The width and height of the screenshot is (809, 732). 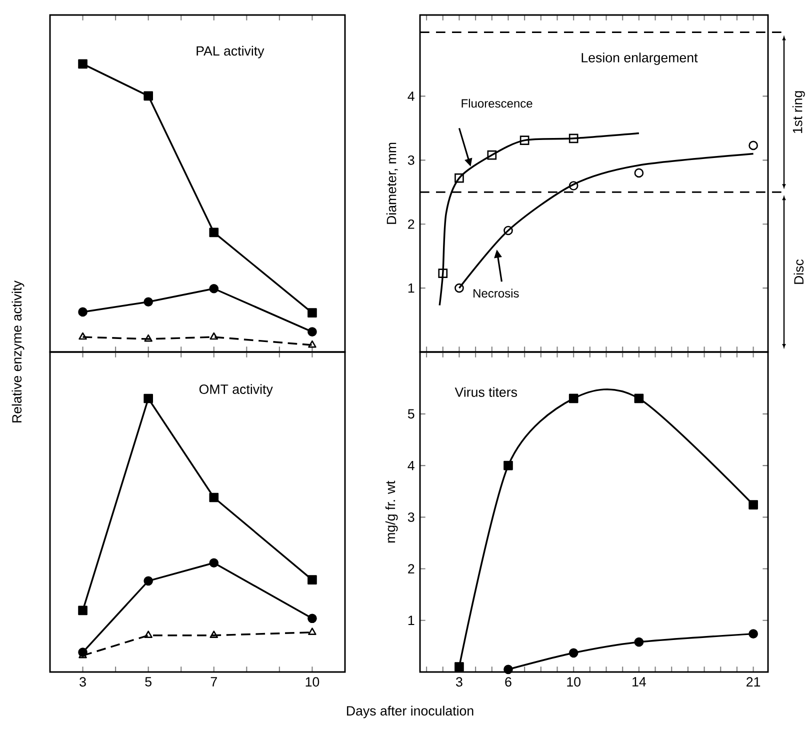 What do you see at coordinates (798, 112) in the screenshot?
I see `text: 1st ring` at bounding box center [798, 112].